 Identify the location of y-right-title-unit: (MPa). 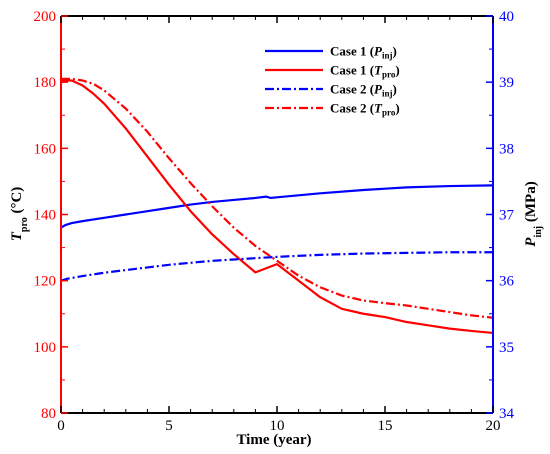
(531, 203).